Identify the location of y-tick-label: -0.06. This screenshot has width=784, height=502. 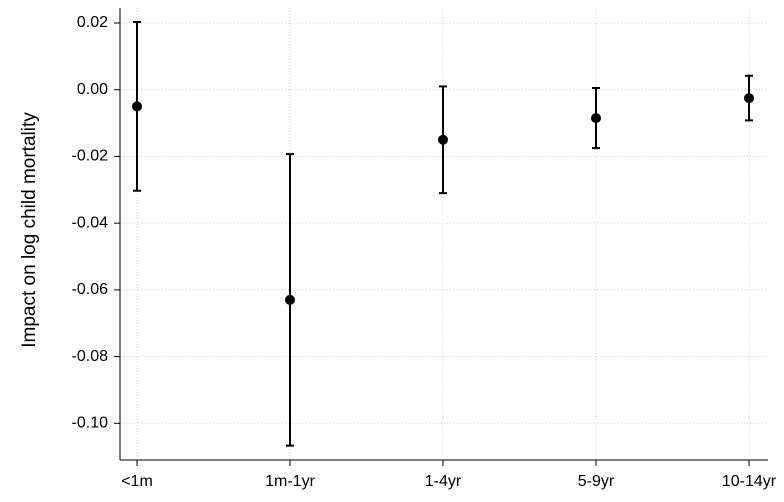
(90, 289).